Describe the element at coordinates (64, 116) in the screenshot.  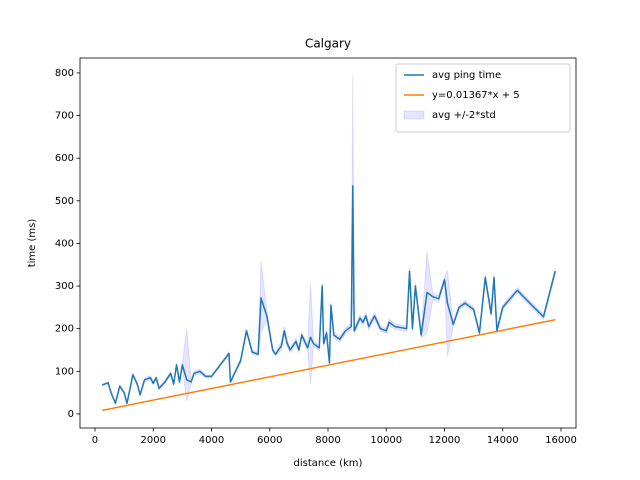
I see `y-tick-label: 700` at that location.